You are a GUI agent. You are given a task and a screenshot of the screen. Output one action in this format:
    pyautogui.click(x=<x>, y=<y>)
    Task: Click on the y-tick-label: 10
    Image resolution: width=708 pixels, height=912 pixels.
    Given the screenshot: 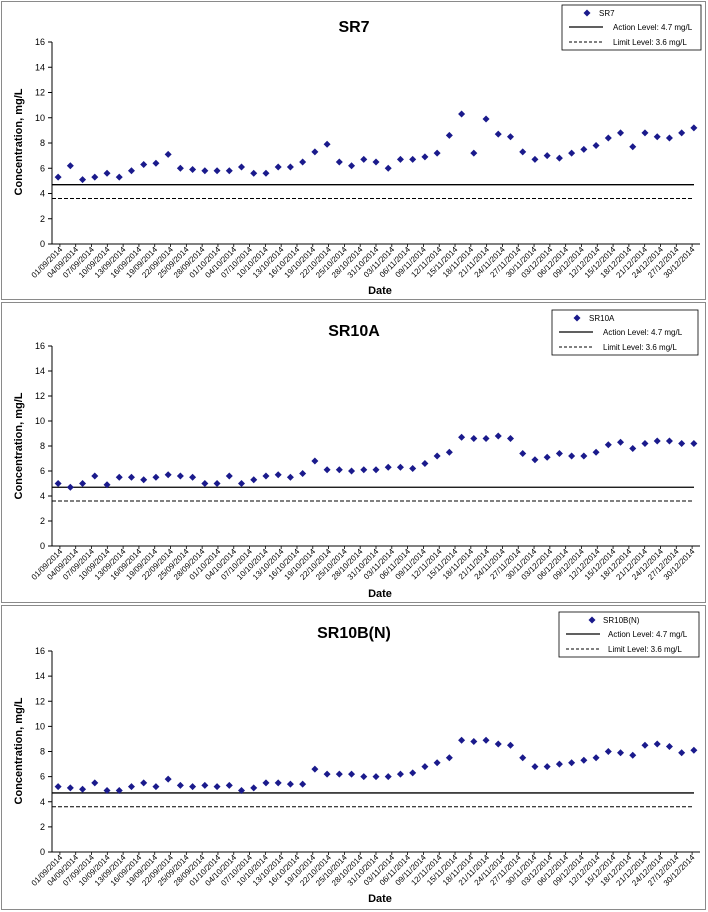 What is the action you would take?
    pyautogui.click(x=40, y=726)
    